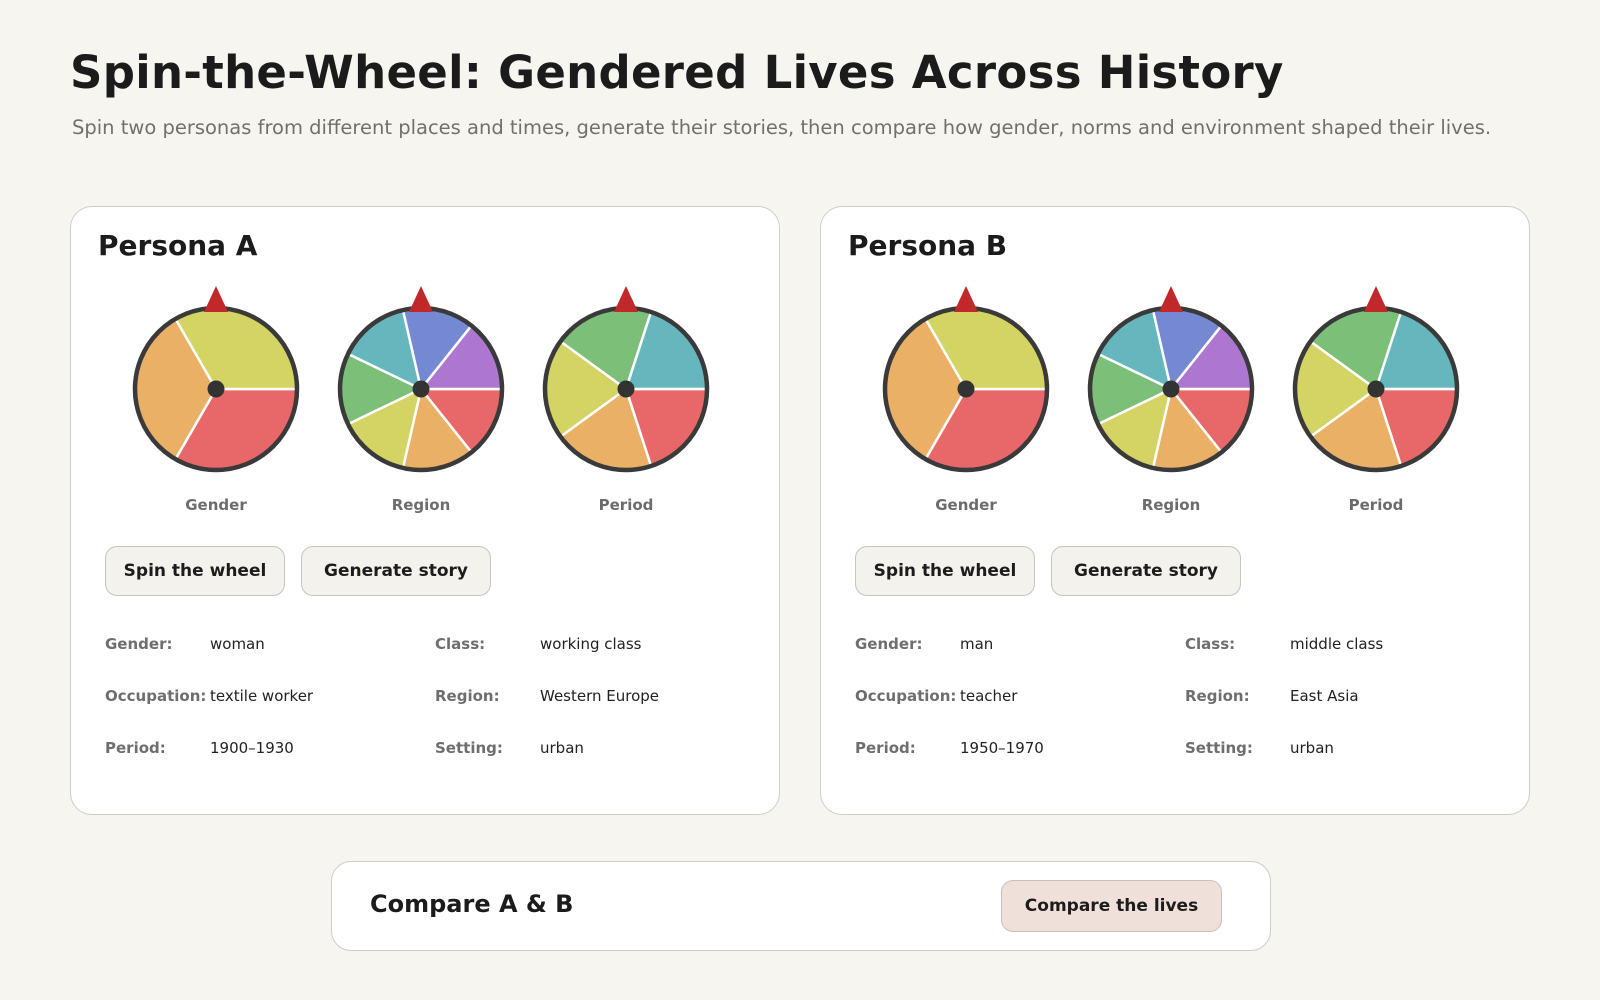 This screenshot has width=1600, height=1000. What do you see at coordinates (1324, 696) in the screenshot?
I see `region-value: East Asia` at bounding box center [1324, 696].